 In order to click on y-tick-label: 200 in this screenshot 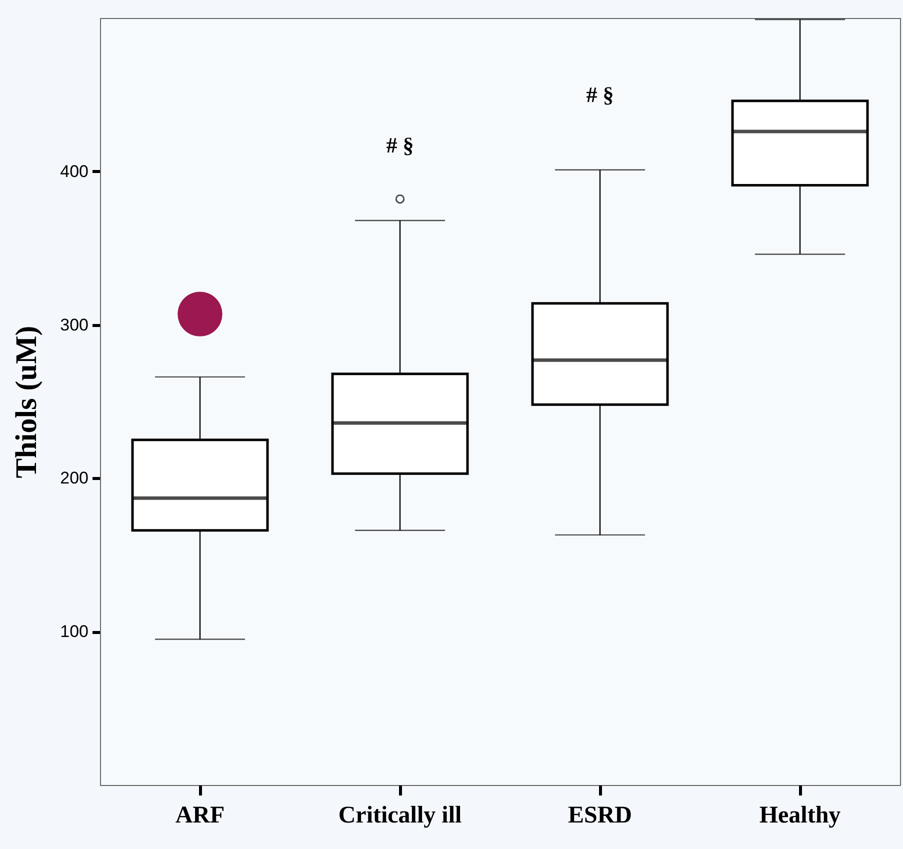, I will do `click(74, 478)`.